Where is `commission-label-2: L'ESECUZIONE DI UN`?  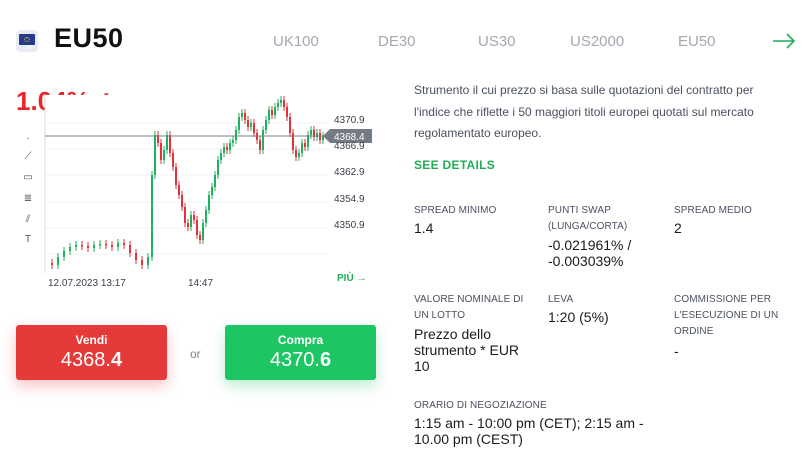 commission-label-2: L'ESECUZIONE DI UN is located at coordinates (726, 315).